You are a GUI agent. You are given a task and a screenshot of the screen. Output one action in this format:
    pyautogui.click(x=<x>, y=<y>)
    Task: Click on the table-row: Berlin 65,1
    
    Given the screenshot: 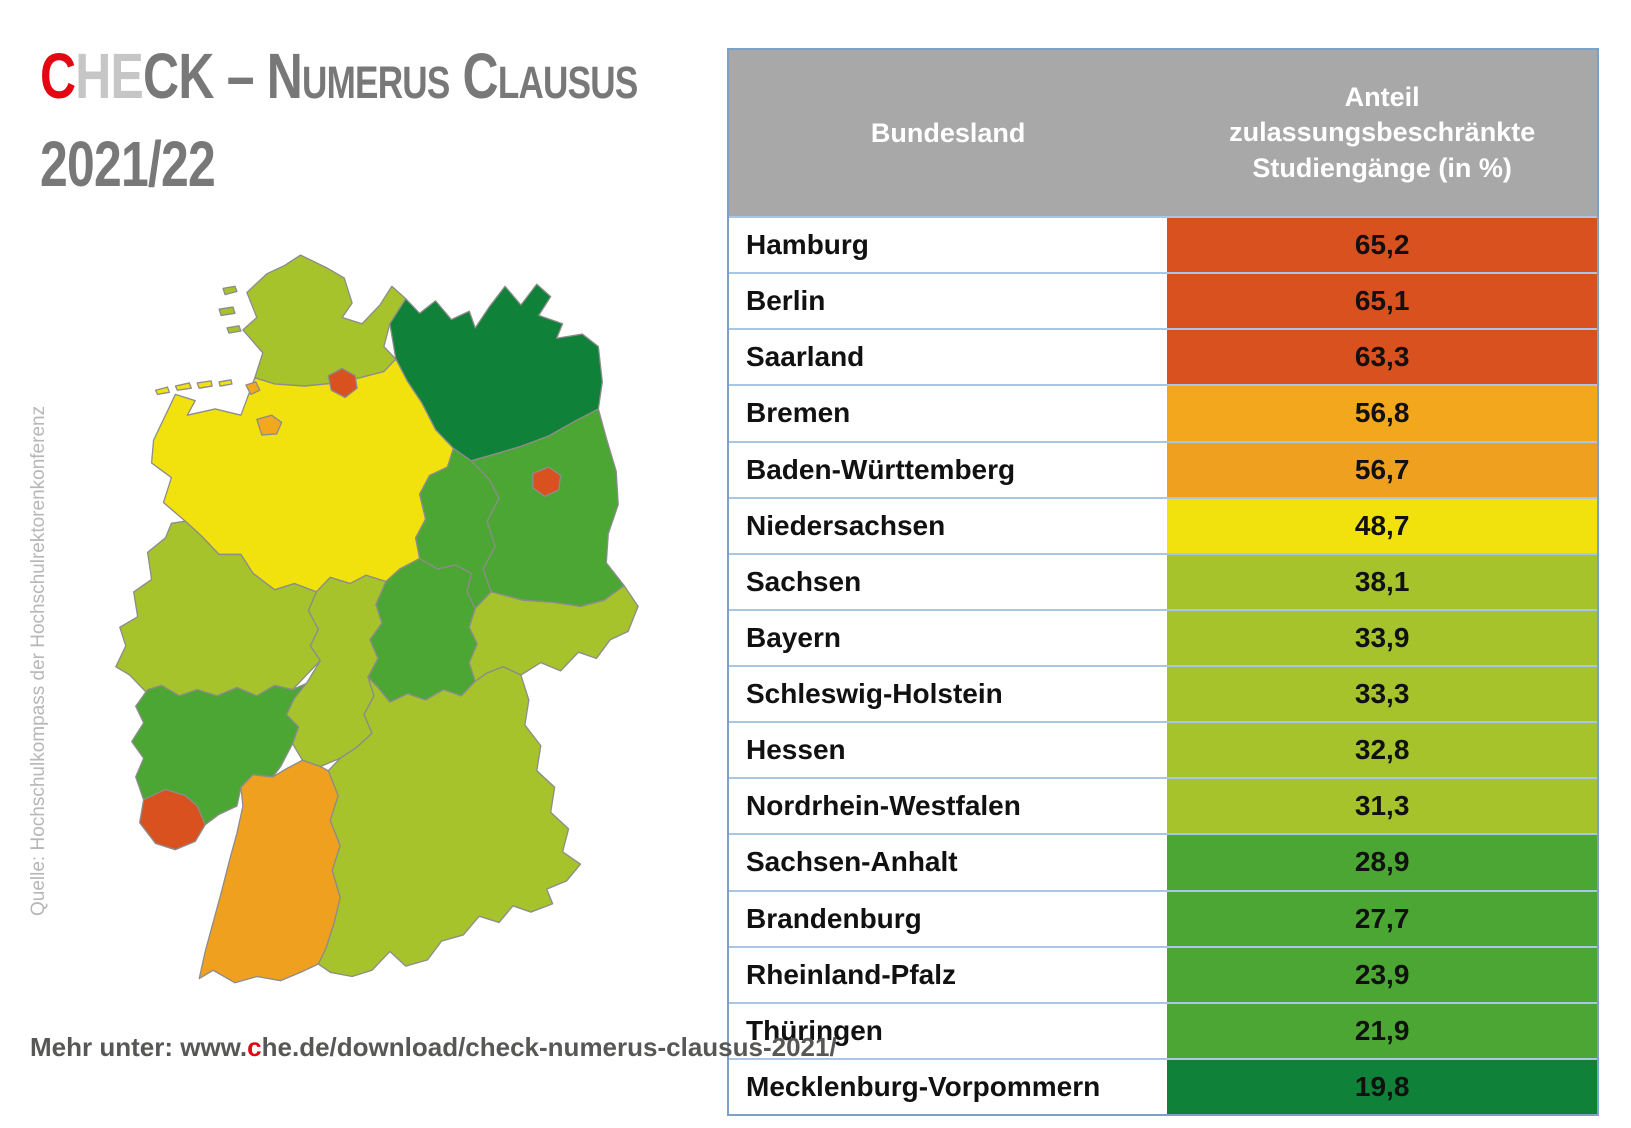 What is the action you would take?
    pyautogui.click(x=1163, y=300)
    